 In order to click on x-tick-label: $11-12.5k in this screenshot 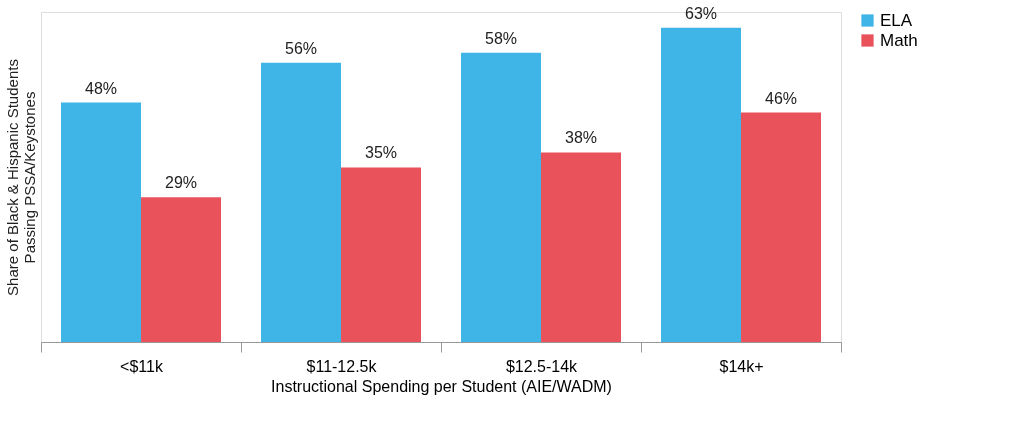, I will do `click(342, 366)`.